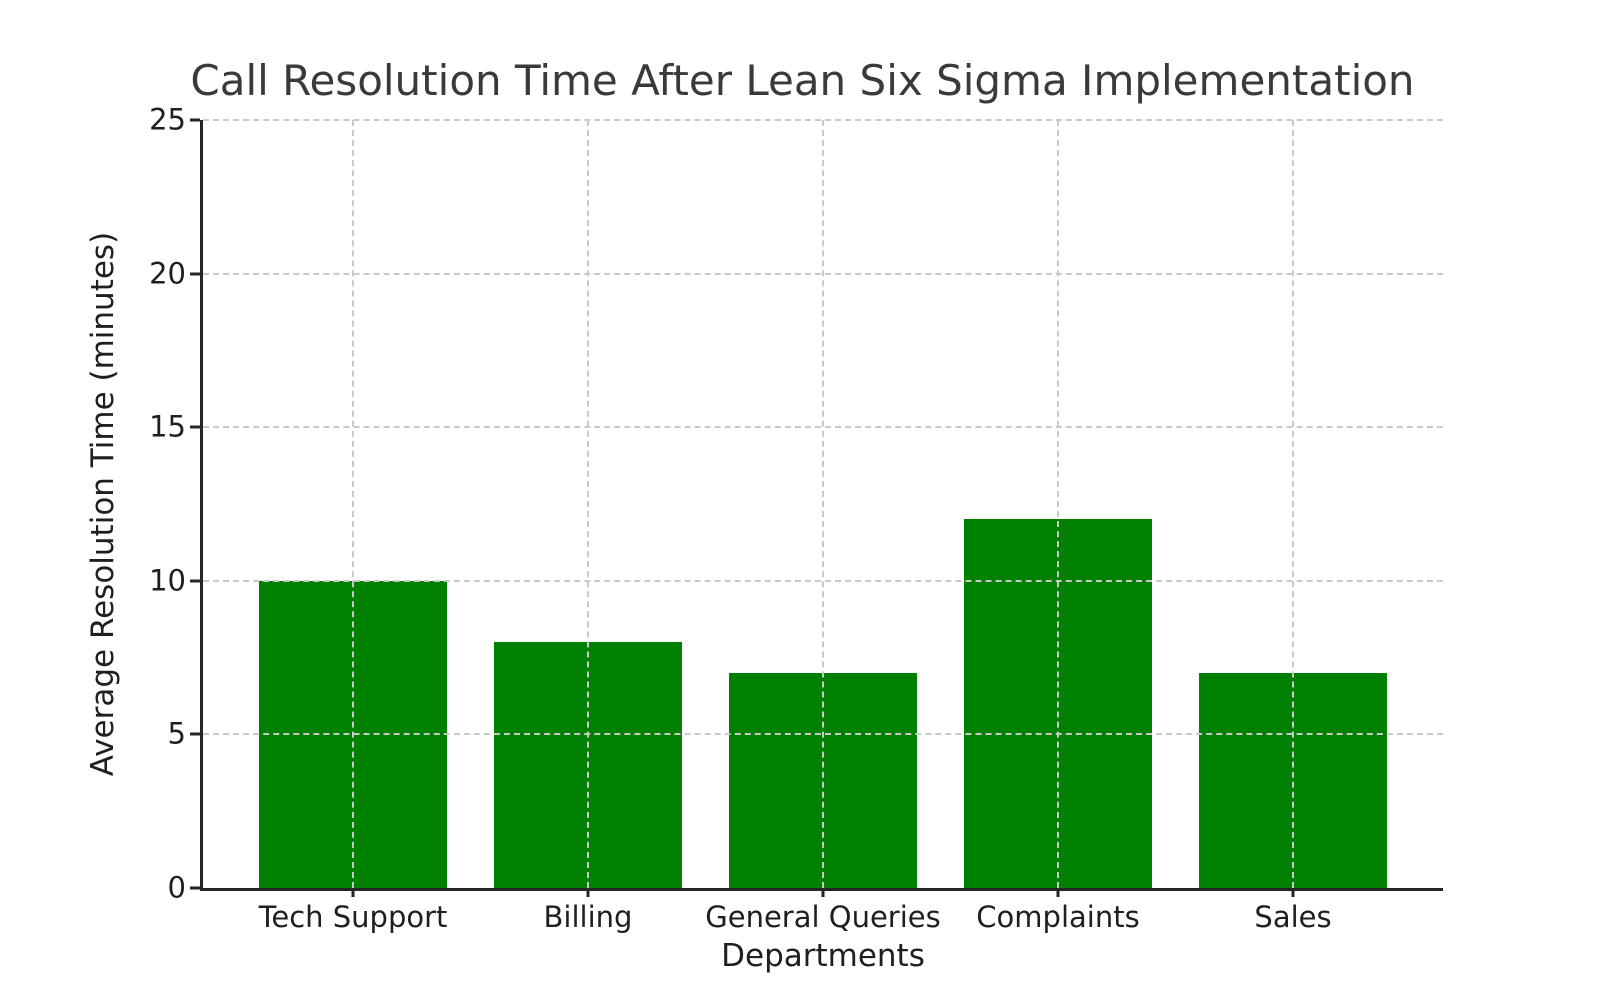  Describe the element at coordinates (1293, 917) in the screenshot. I see `x-tick-label: Sales` at that location.